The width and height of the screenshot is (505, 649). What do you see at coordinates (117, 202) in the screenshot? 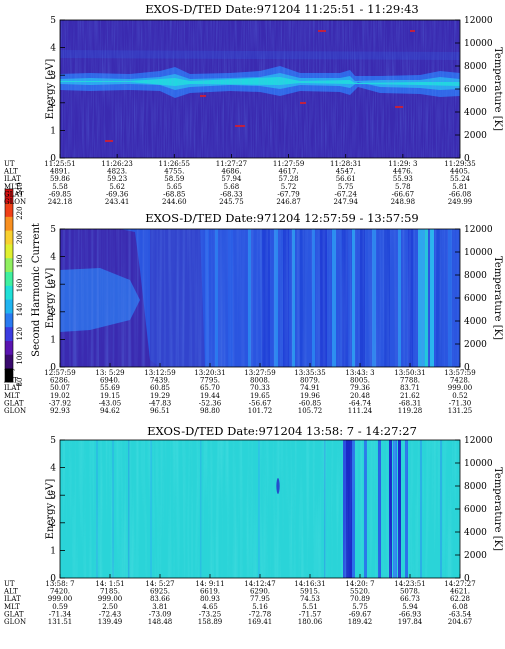
I see `table-cell: 243.41` at bounding box center [117, 202].